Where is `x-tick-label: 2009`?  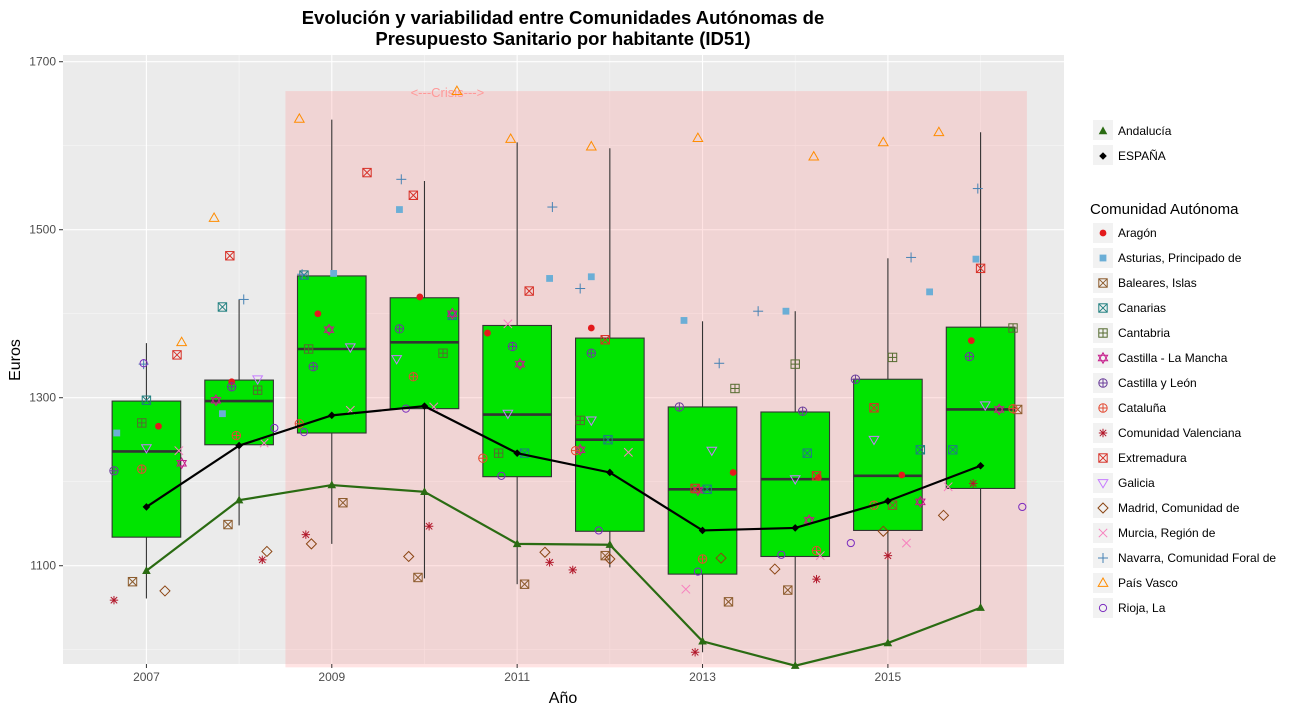
x-tick-label: 2009 is located at coordinates (331, 677).